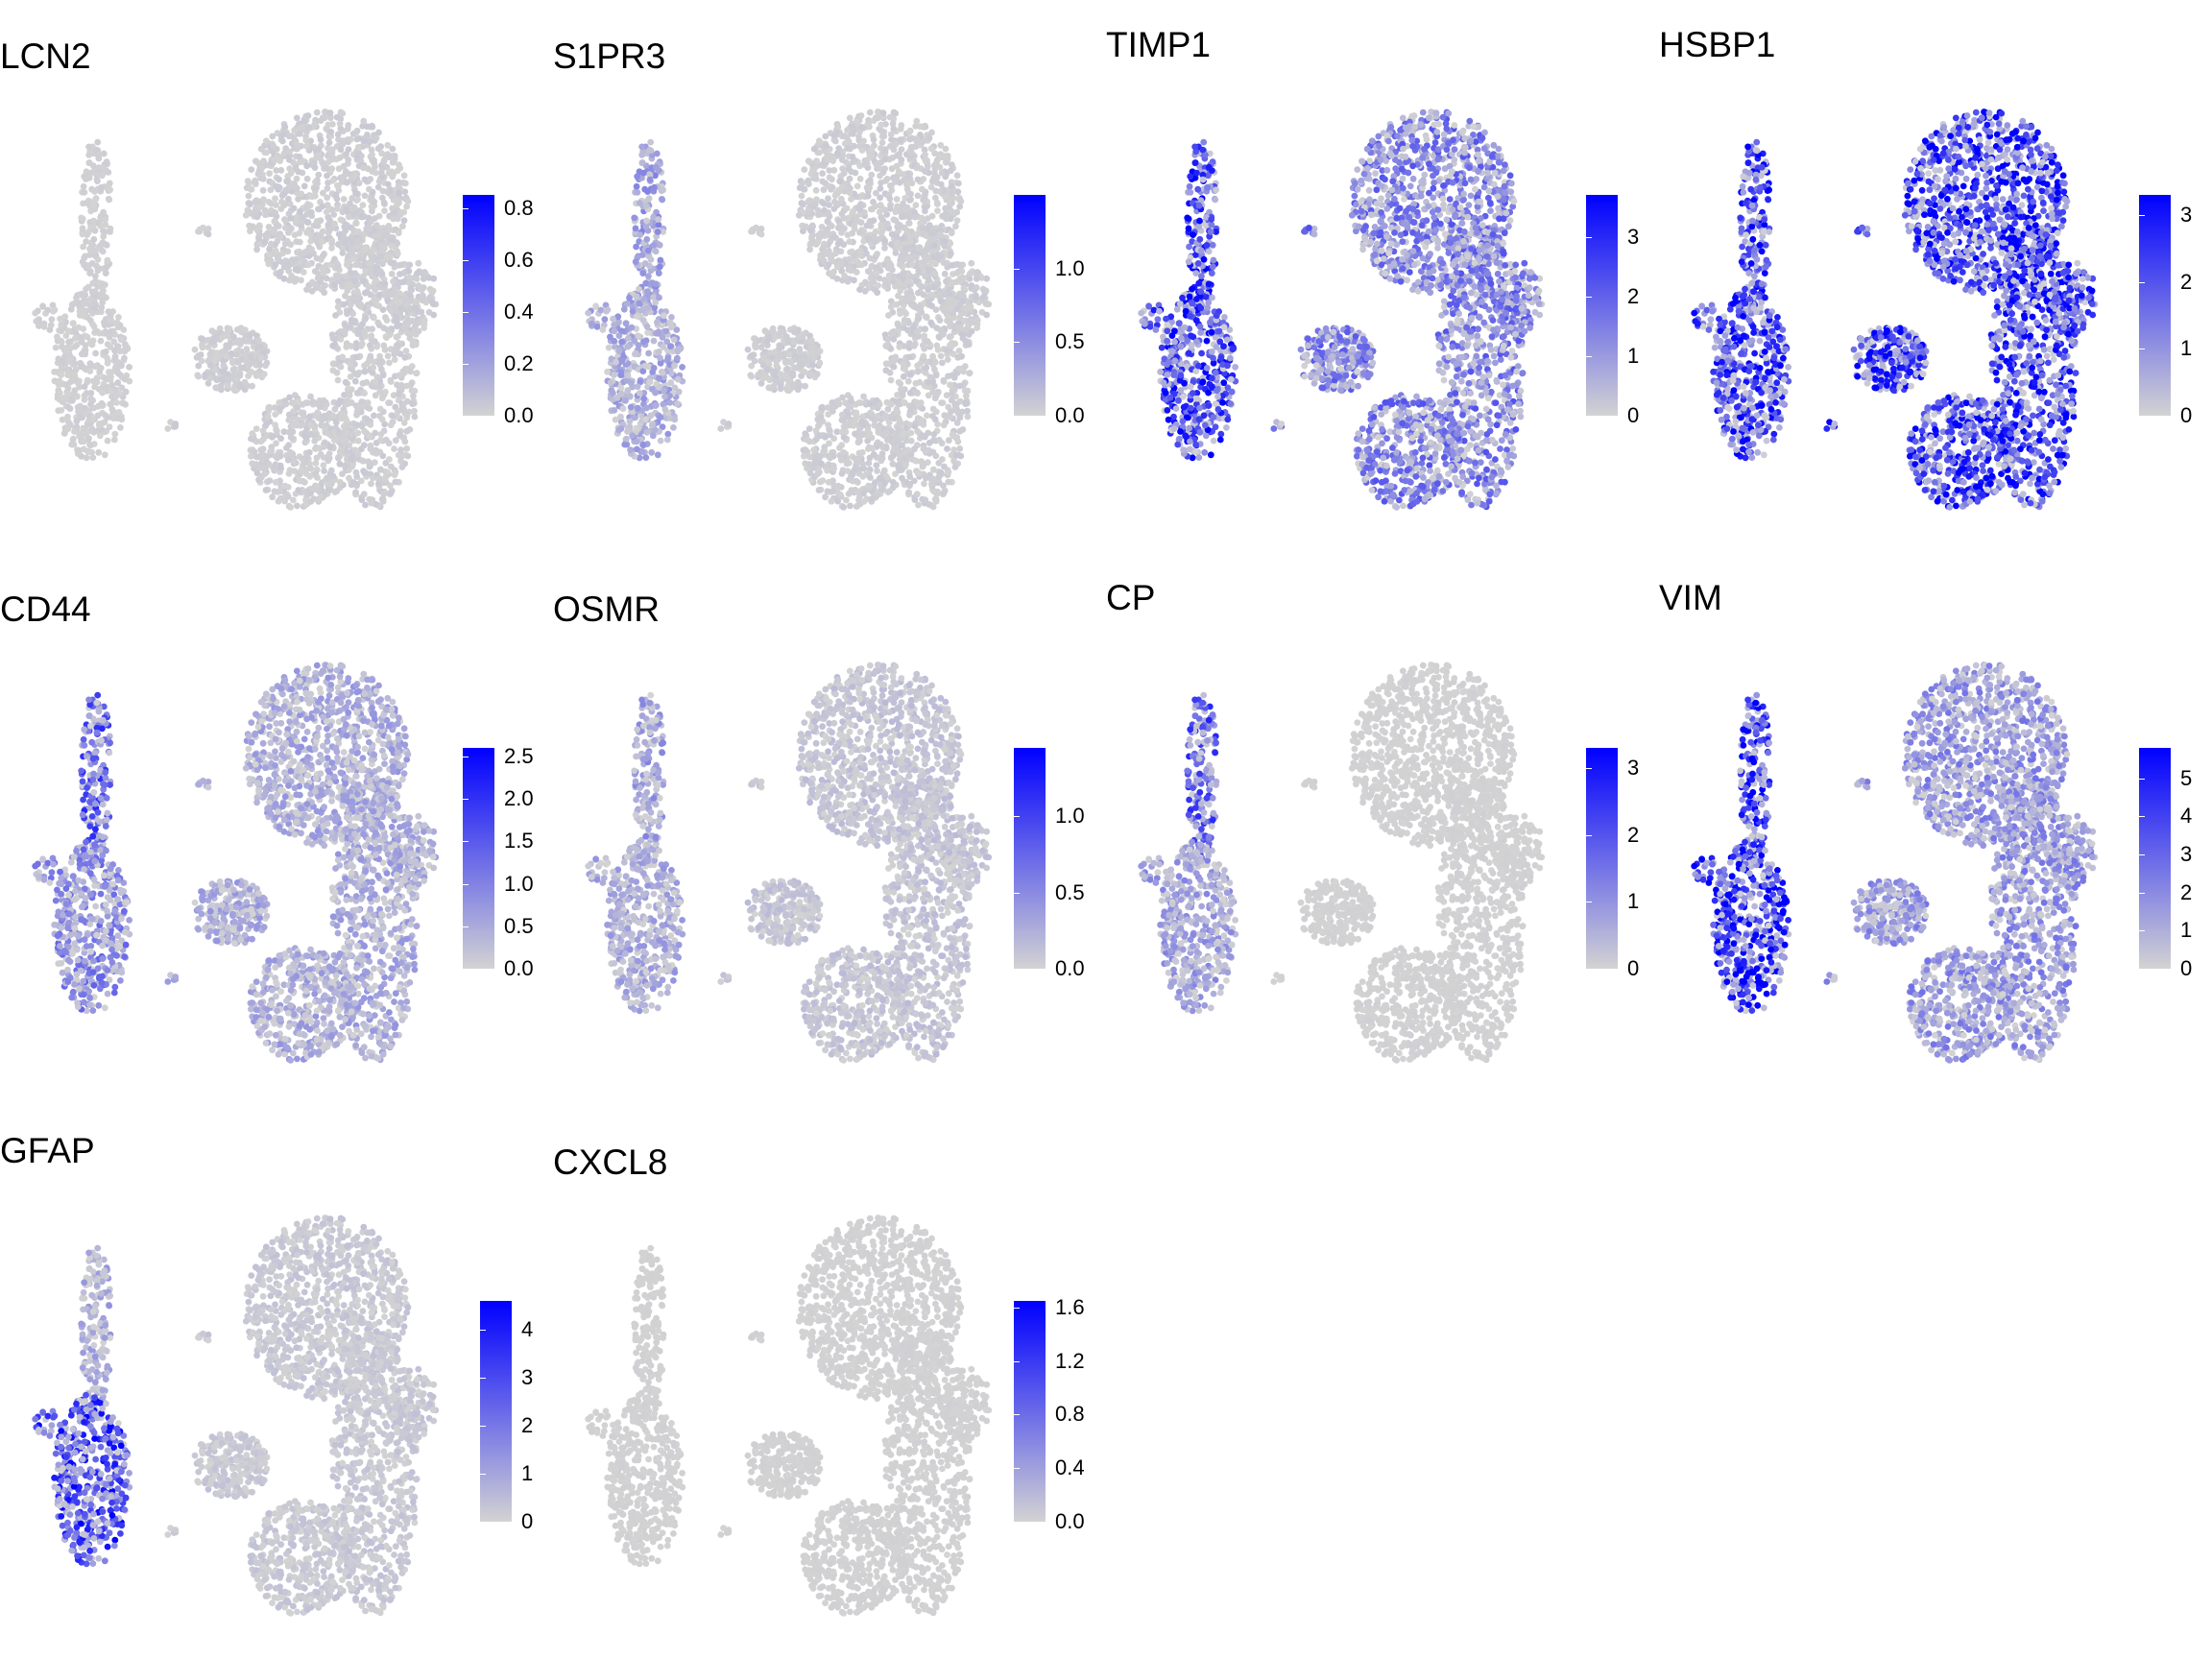 This screenshot has width=2212, height=1659. What do you see at coordinates (478, 305) in the screenshot?
I see `legend-colorbar` at bounding box center [478, 305].